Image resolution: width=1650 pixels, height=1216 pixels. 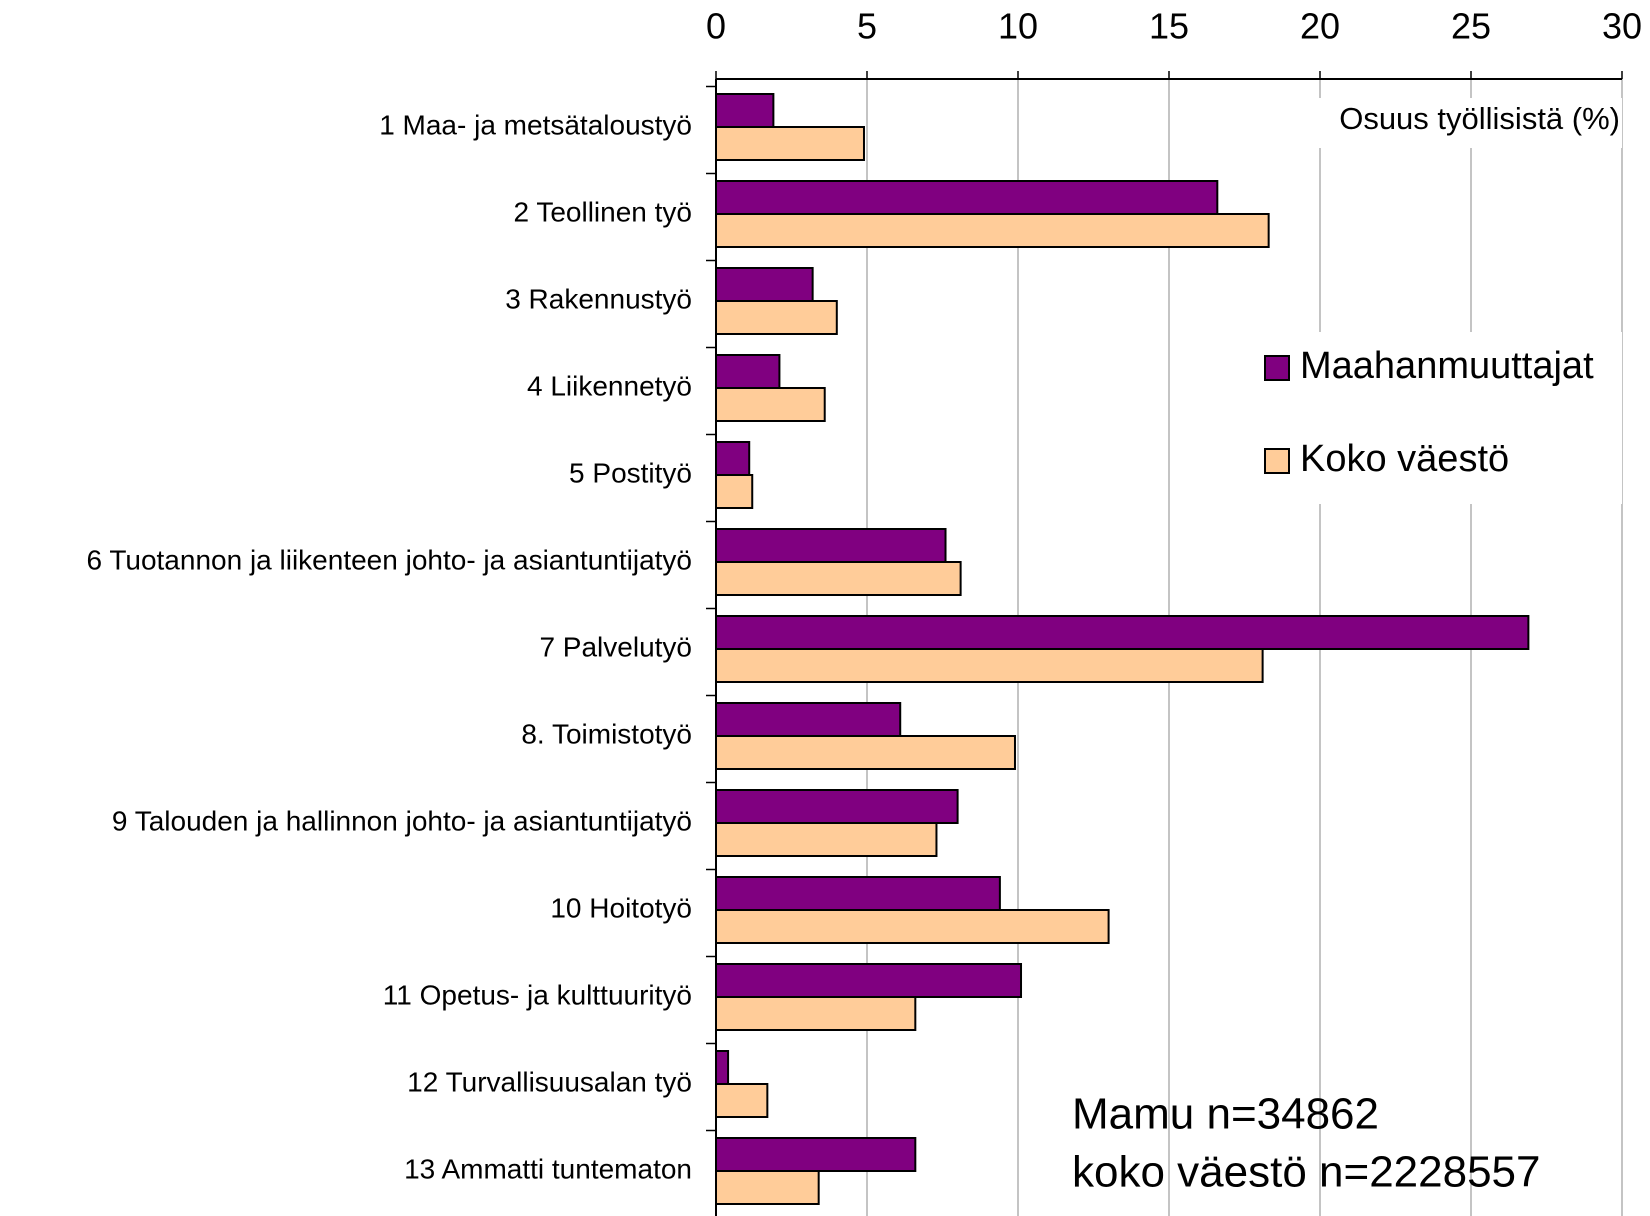 What do you see at coordinates (603, 211) in the screenshot?
I see `category-label: 2 Teollinen työ` at bounding box center [603, 211].